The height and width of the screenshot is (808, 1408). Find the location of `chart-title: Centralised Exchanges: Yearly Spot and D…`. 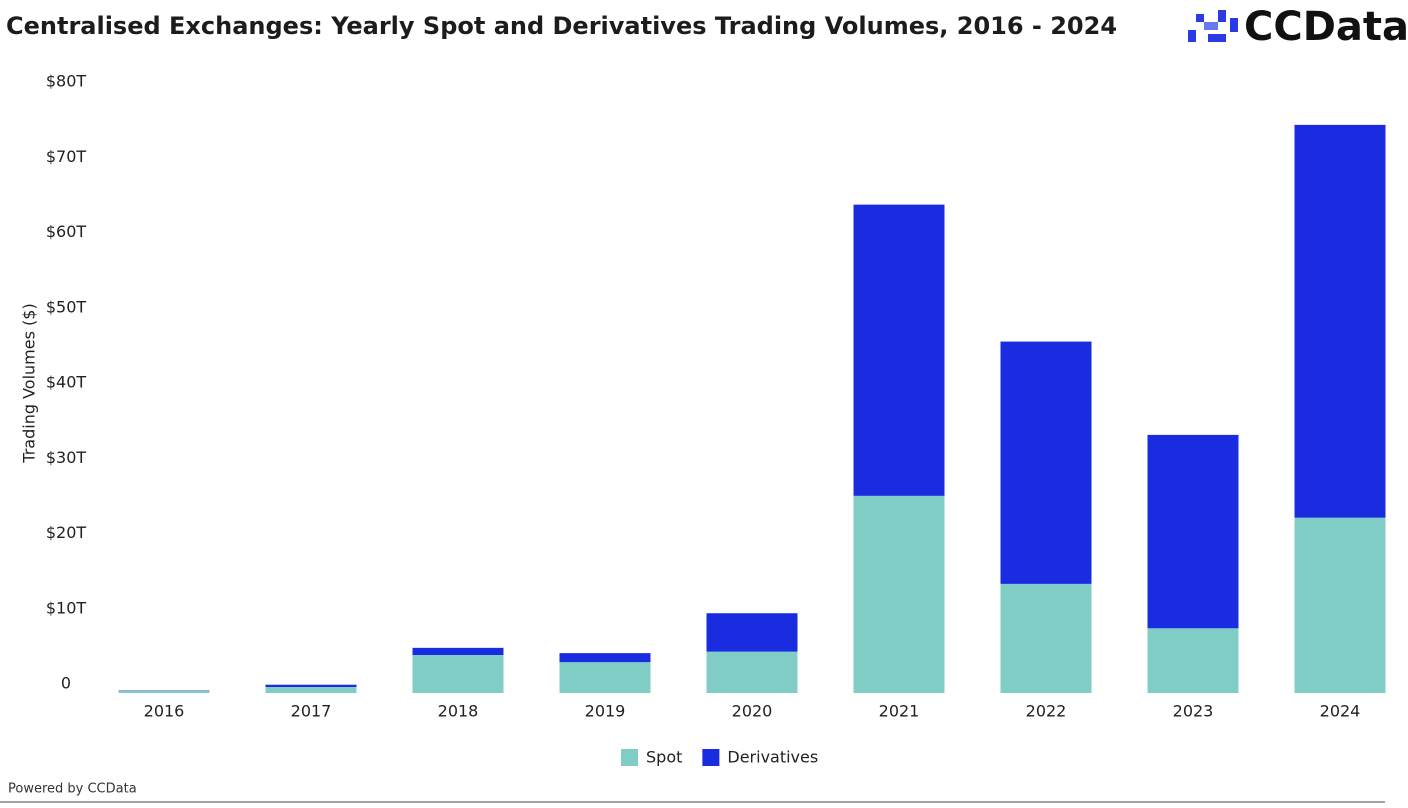

chart-title: Centralised Exchanges: Yearly Spot and D… is located at coordinates (561, 26).